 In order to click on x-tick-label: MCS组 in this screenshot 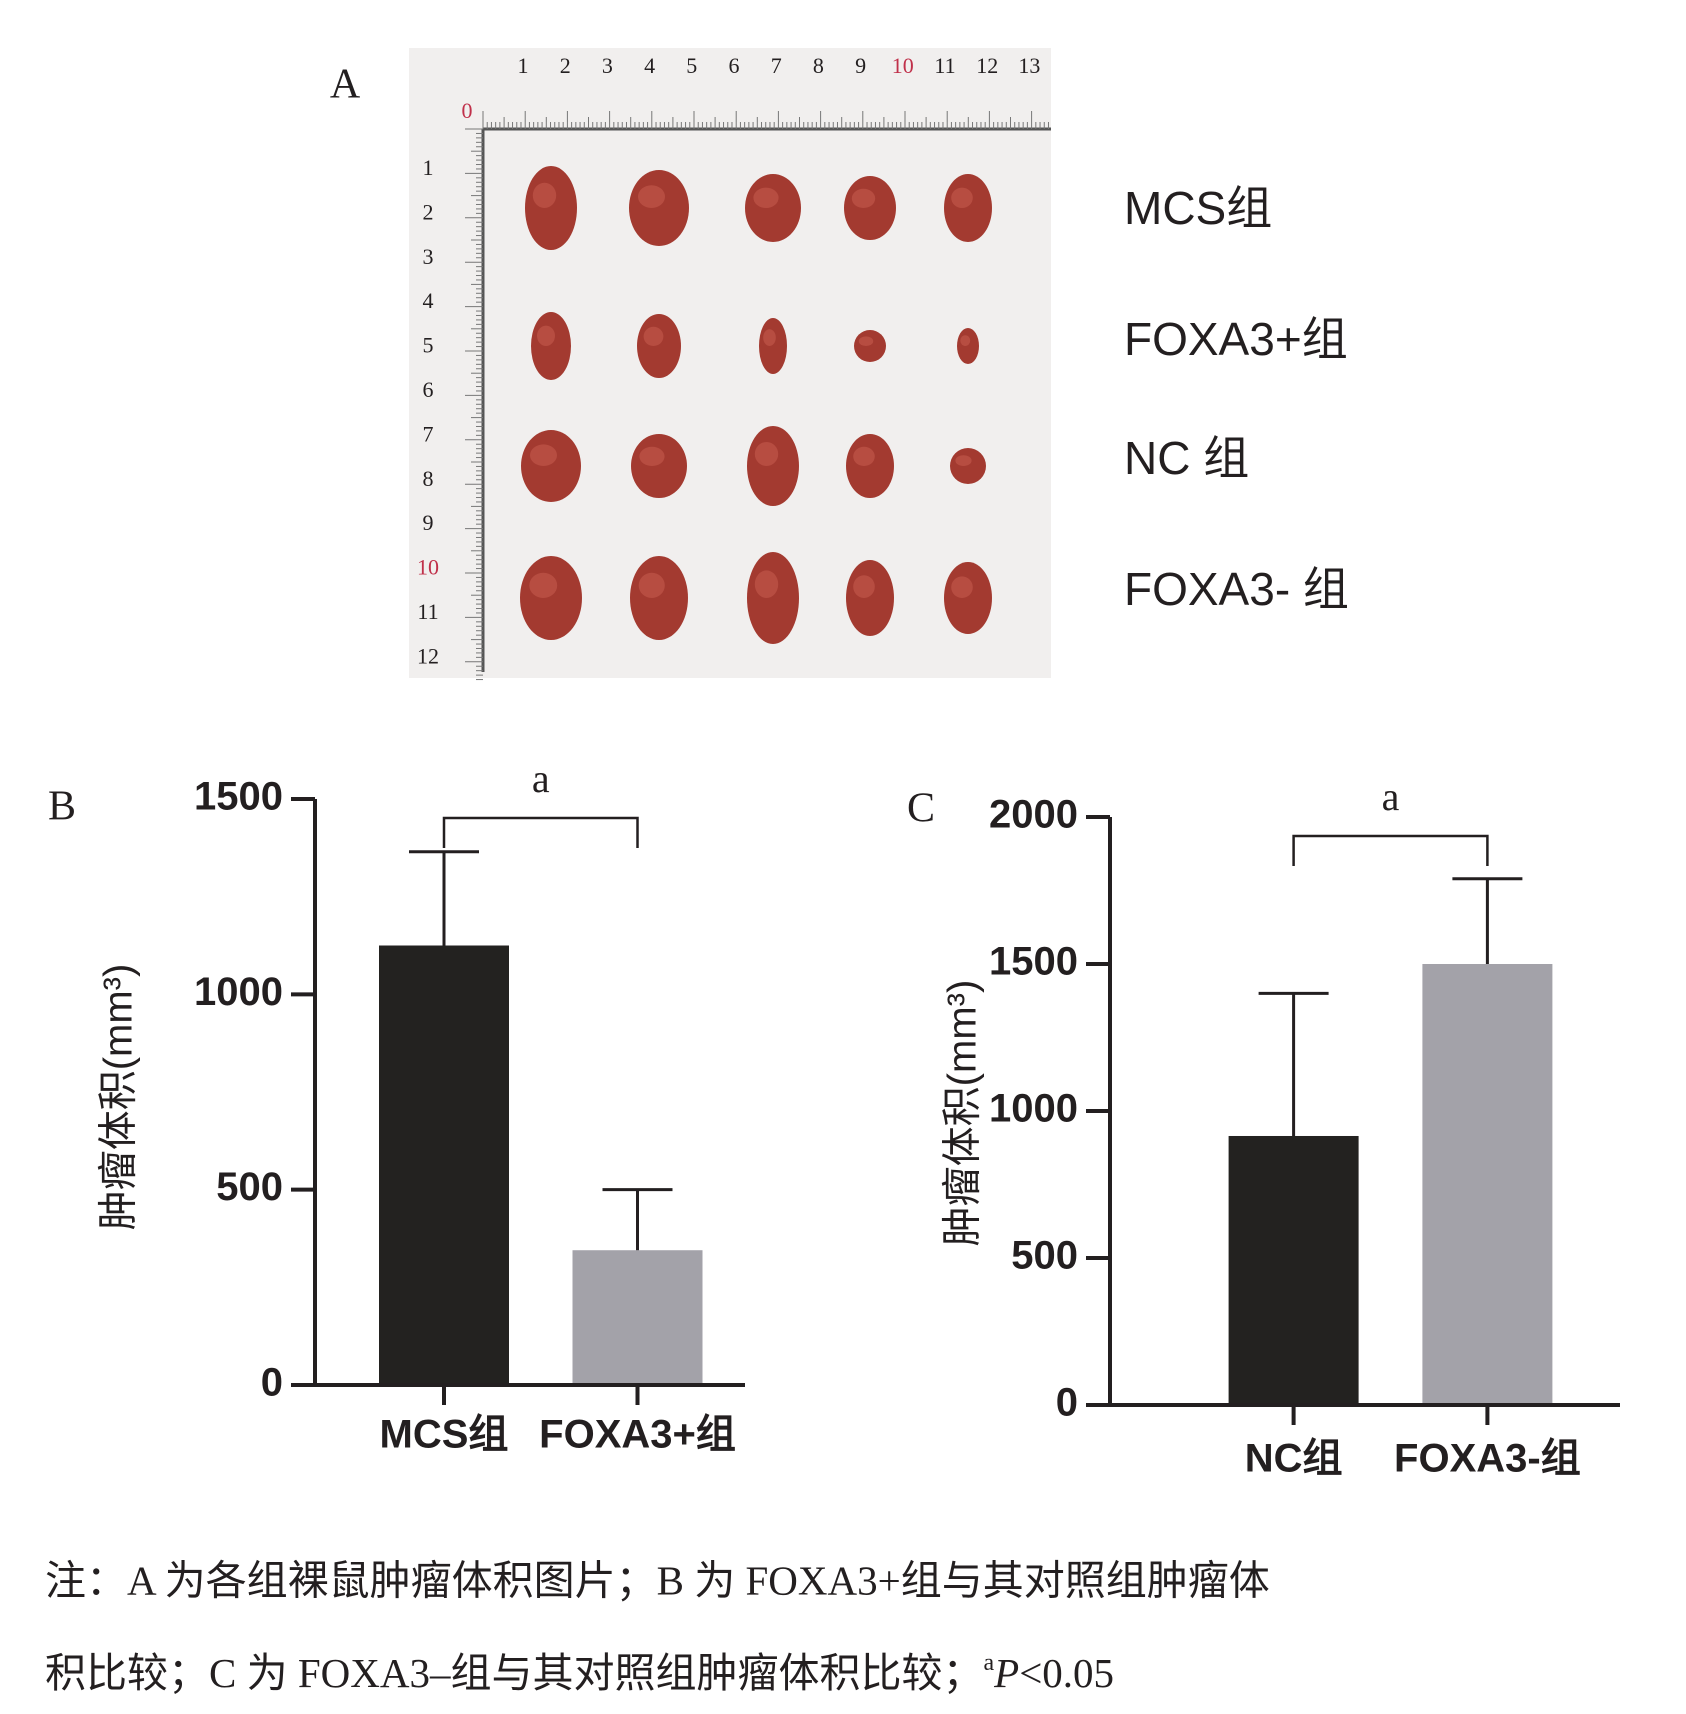, I will do `click(444, 1435)`.